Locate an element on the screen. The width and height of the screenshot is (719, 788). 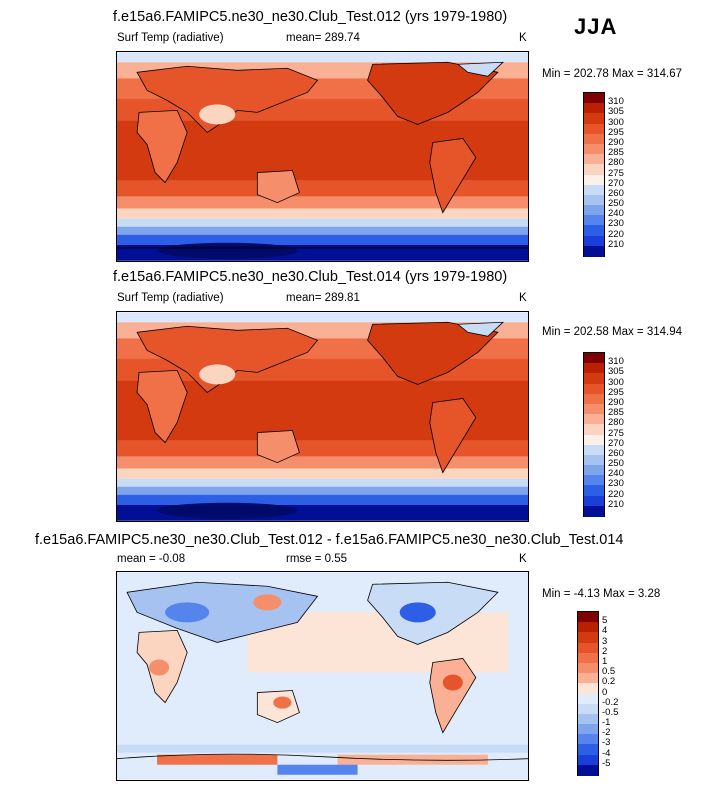
panel-2-colorbar is located at coordinates (594, 434).